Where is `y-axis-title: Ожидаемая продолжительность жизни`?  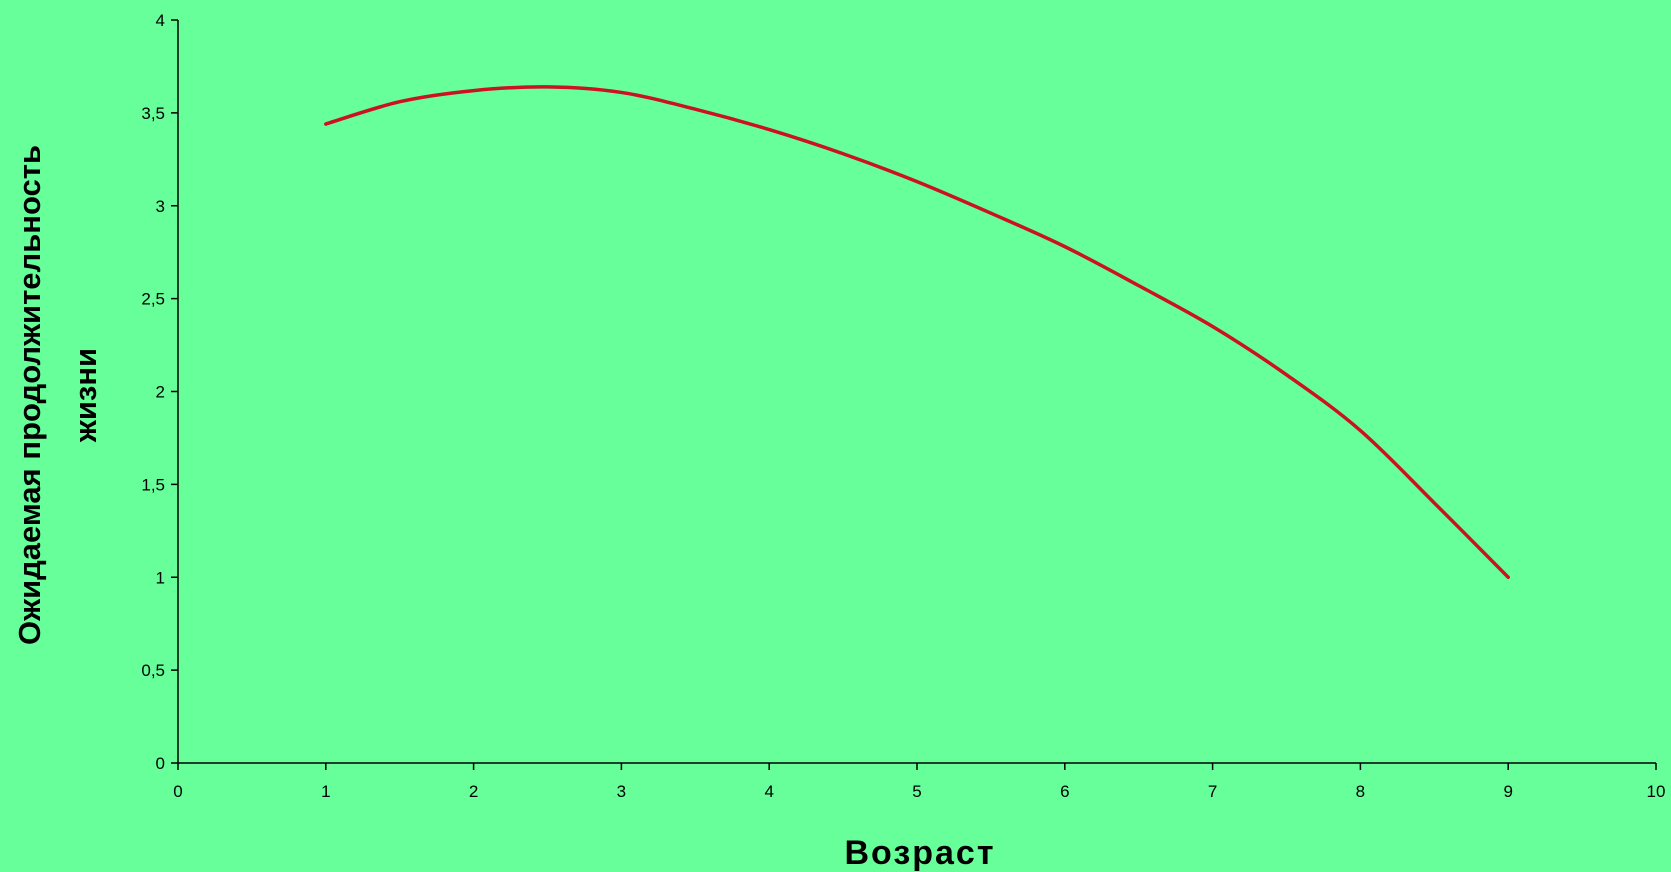
y-axis-title: Ожидаемая продолжительность жизни is located at coordinates (57, 395).